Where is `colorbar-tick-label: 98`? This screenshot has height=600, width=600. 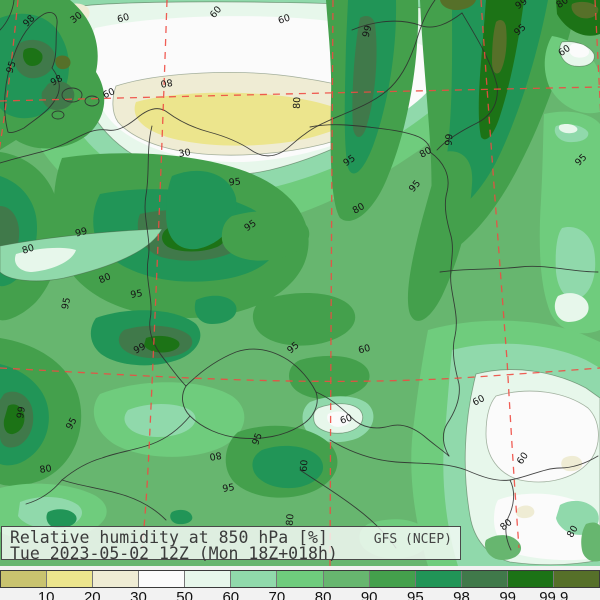
colorbar-tick-label: 98 is located at coordinates (461, 594).